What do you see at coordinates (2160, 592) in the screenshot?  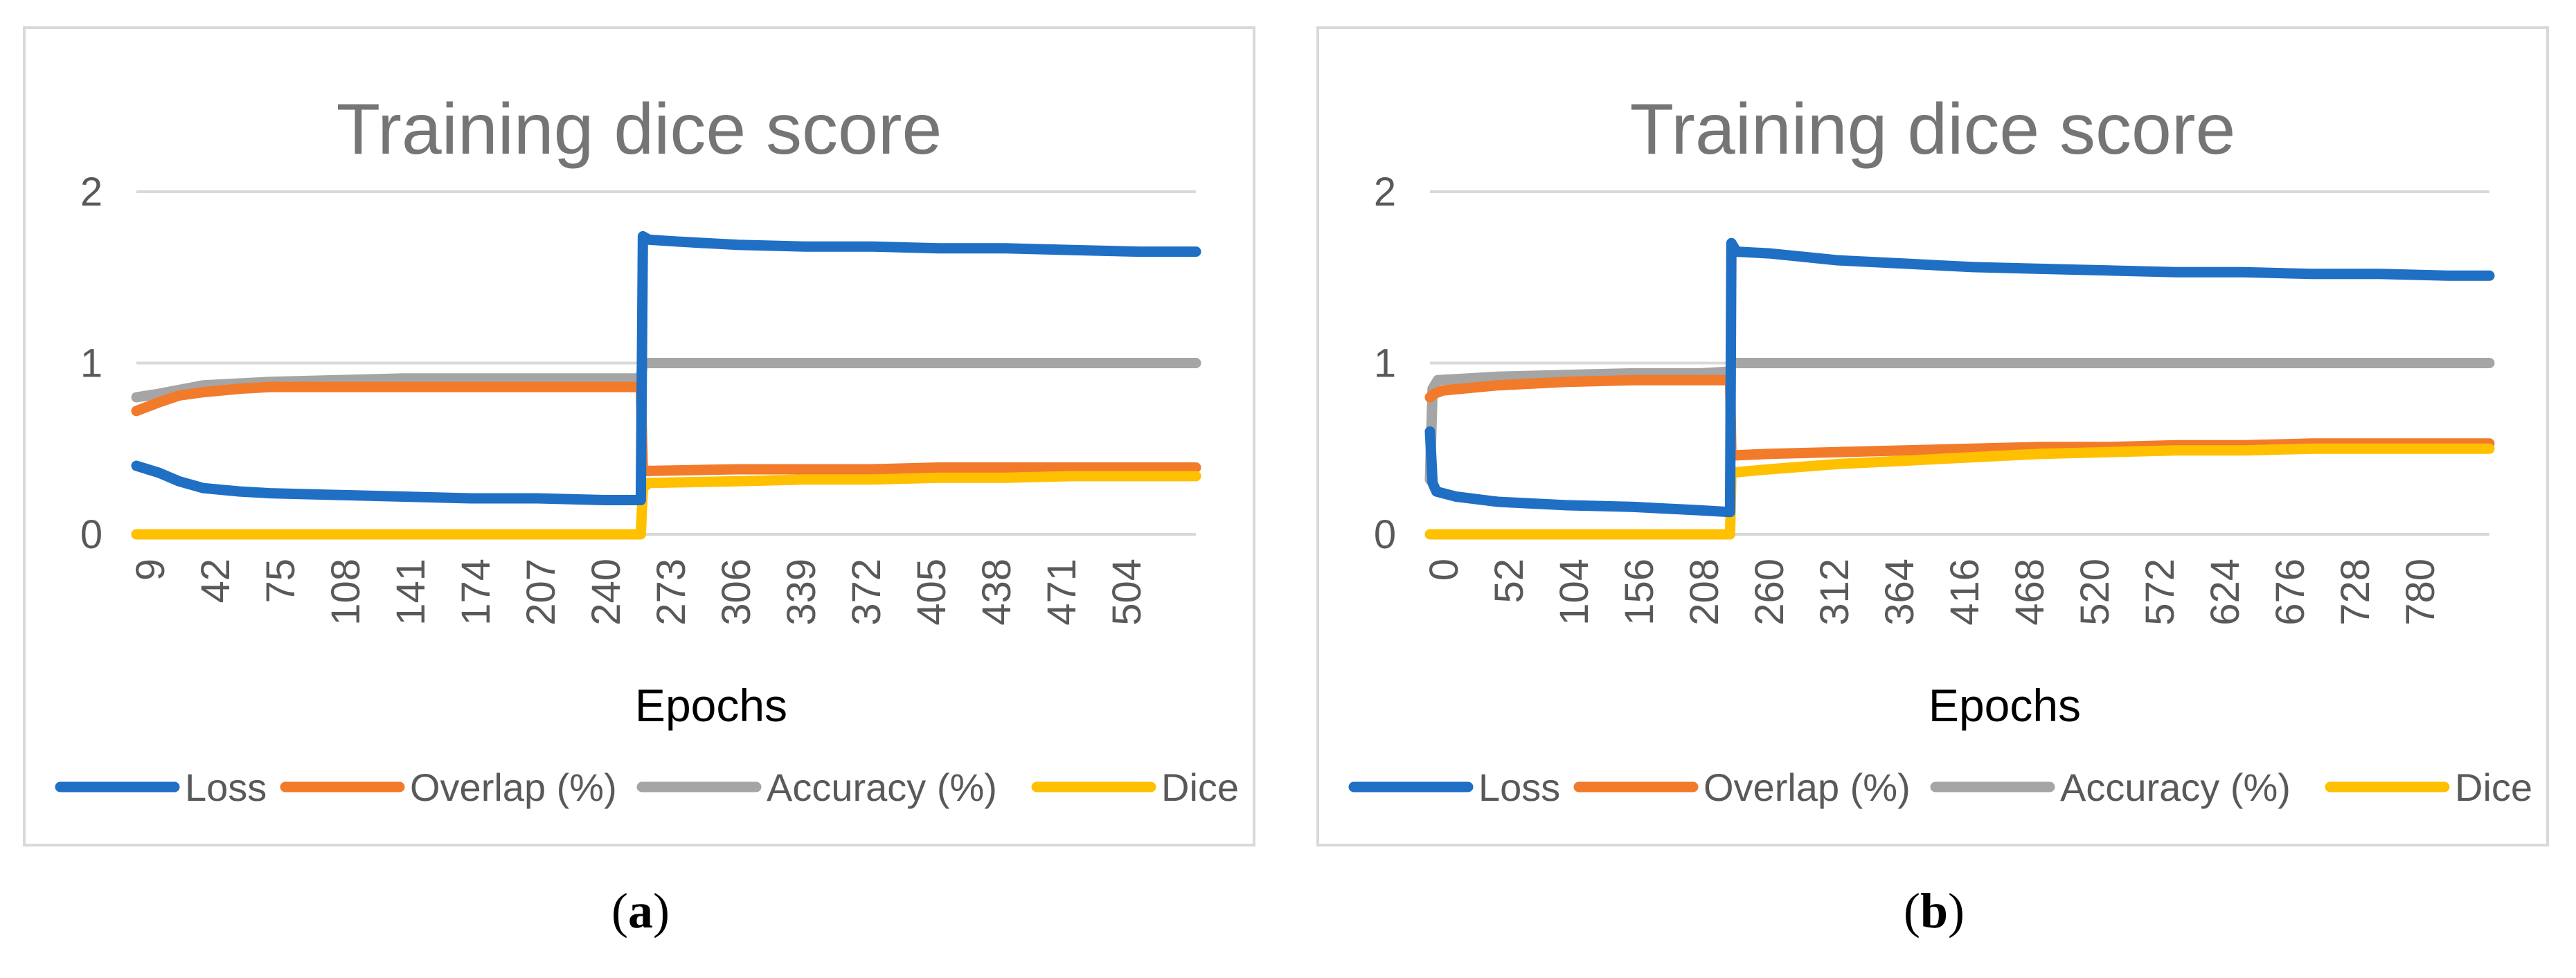 I see `chart-b-x-tick-label: 572` at bounding box center [2160, 592].